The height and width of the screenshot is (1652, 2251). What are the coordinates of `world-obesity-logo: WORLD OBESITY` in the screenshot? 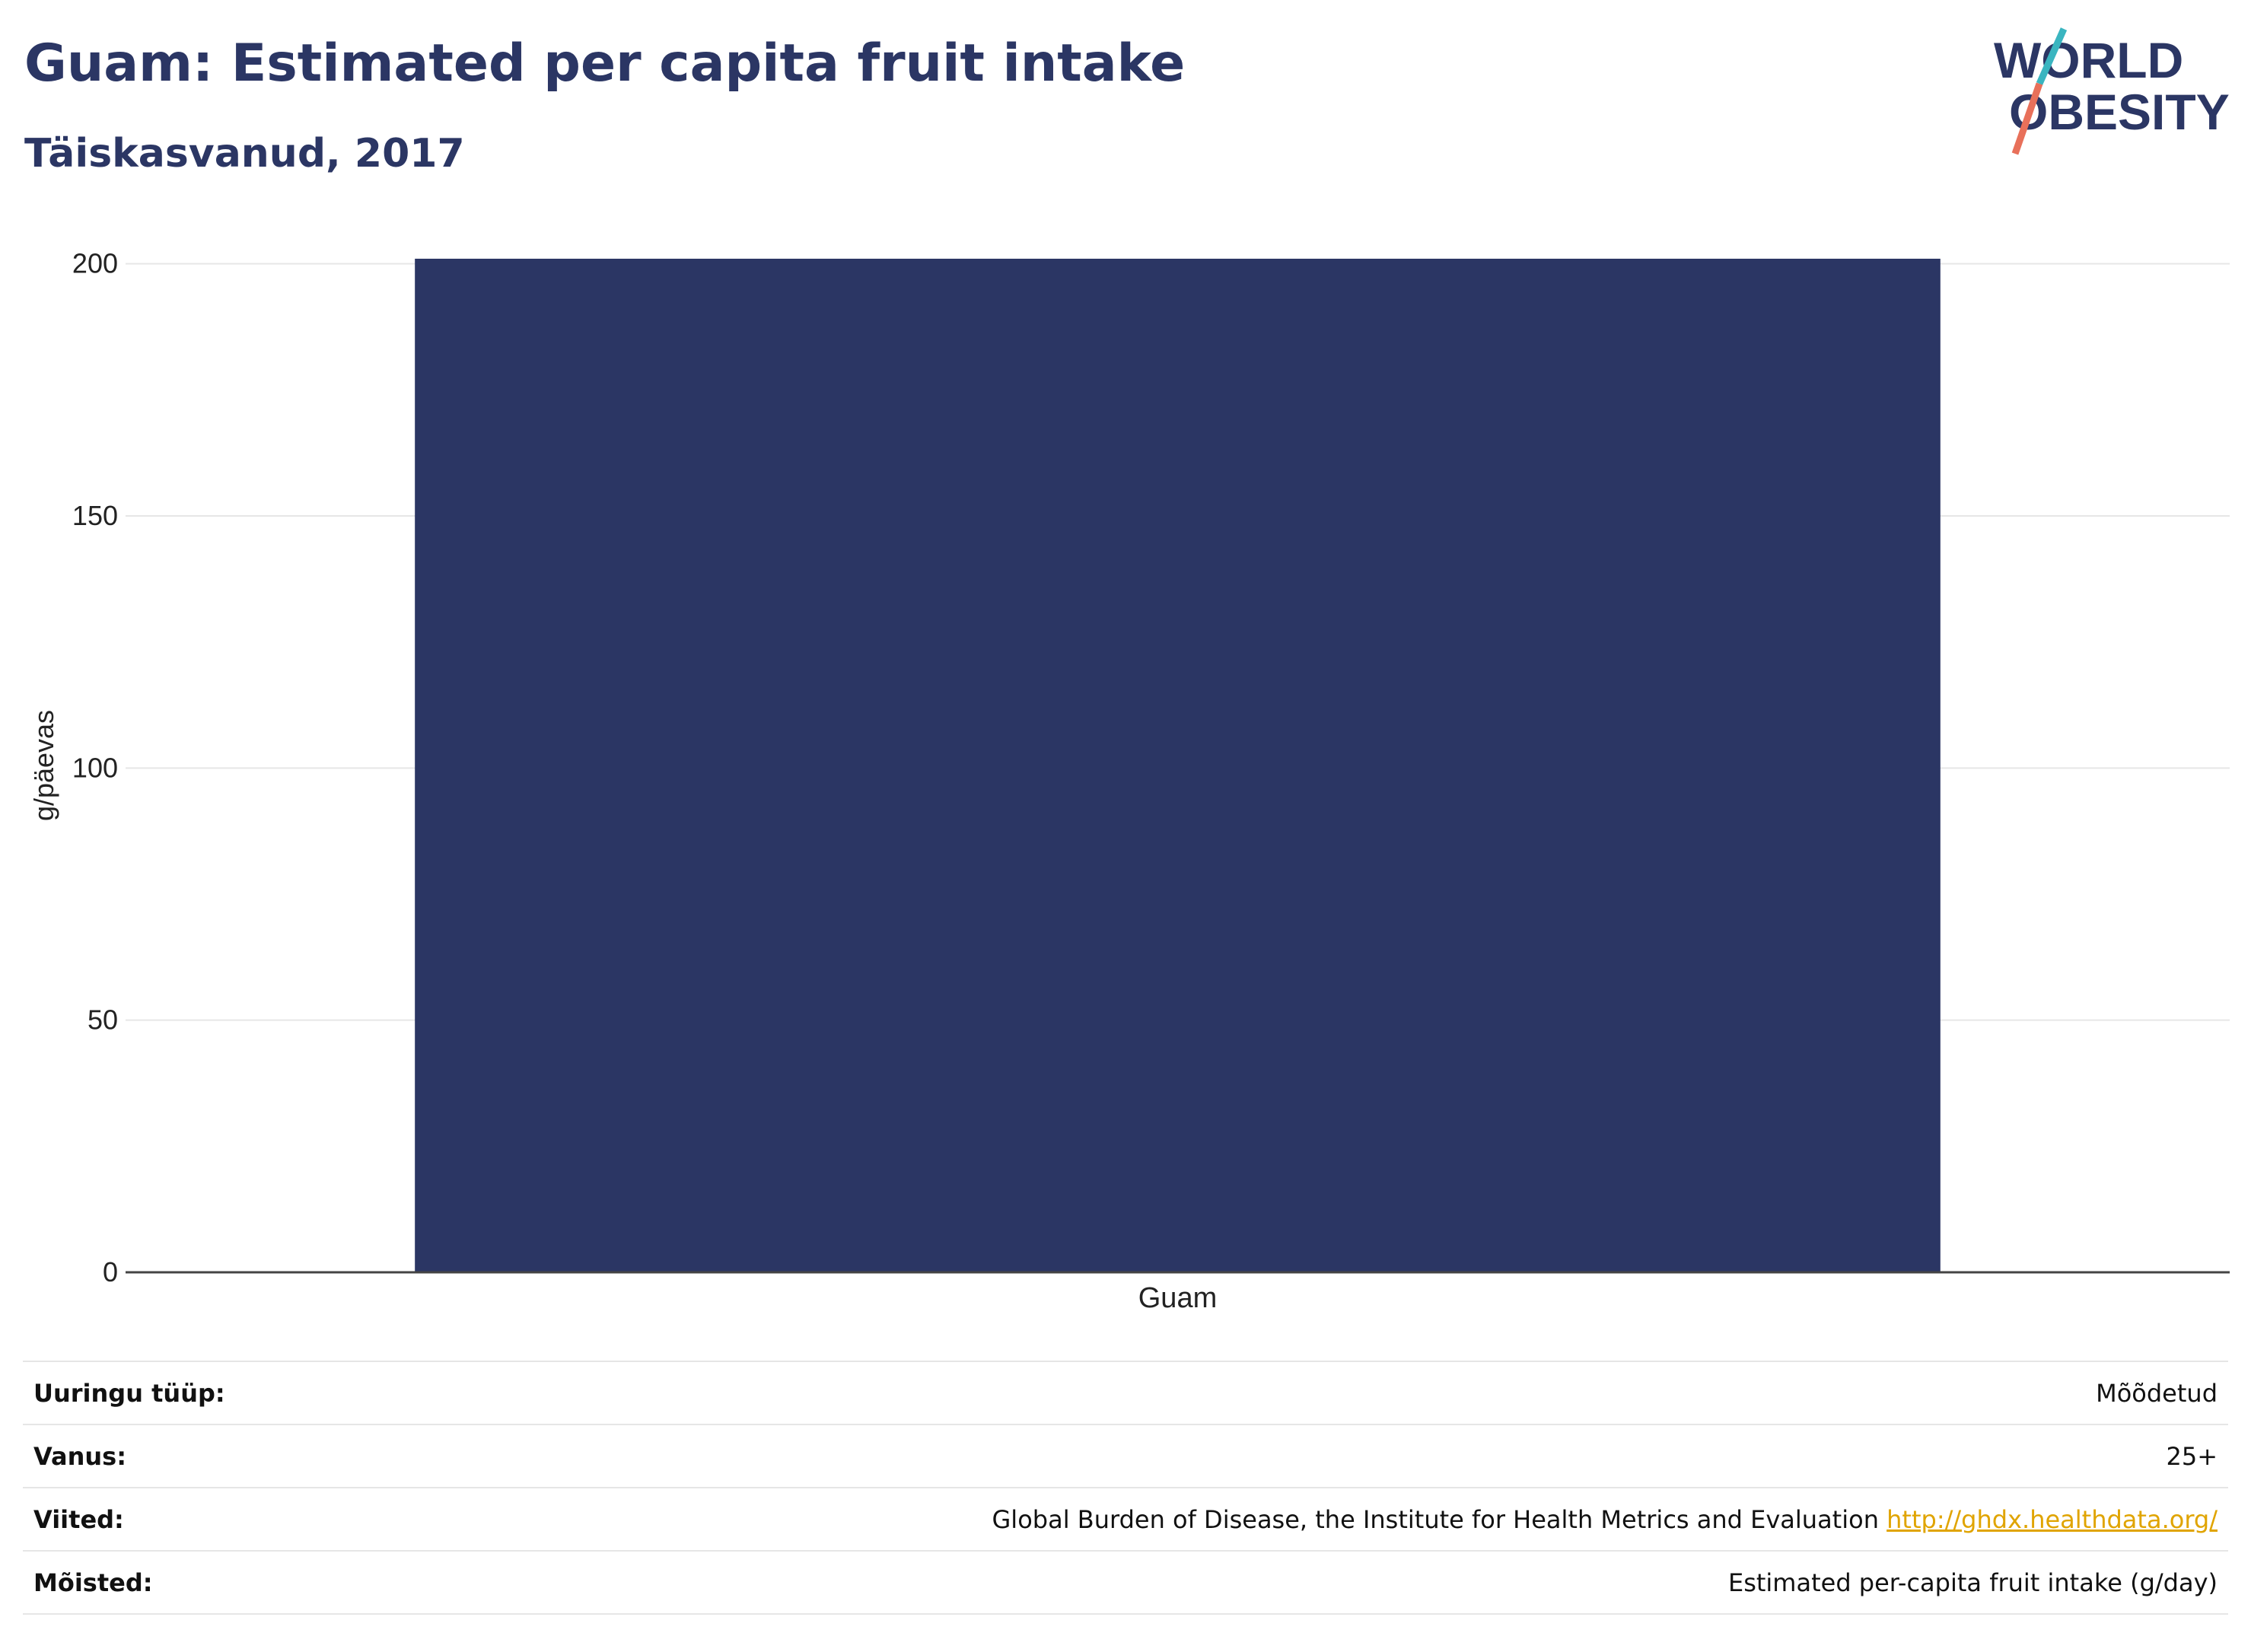 It's located at (2112, 91).